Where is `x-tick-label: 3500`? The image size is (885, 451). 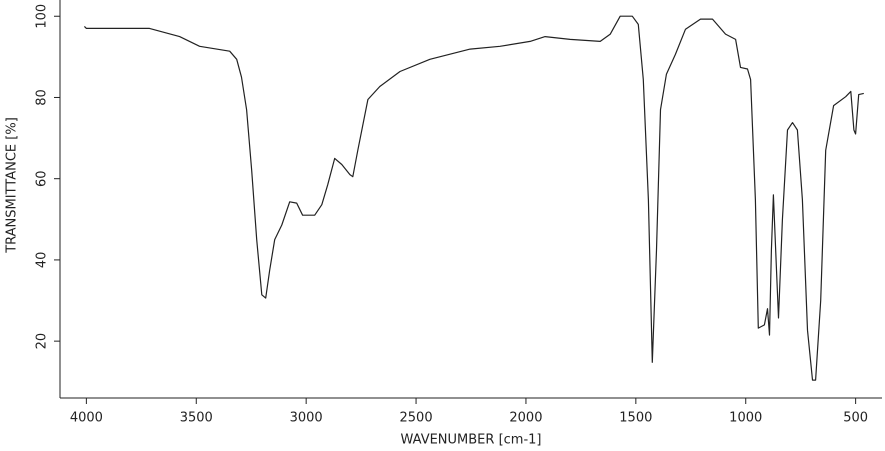
x-tick-label: 3500 is located at coordinates (196, 418).